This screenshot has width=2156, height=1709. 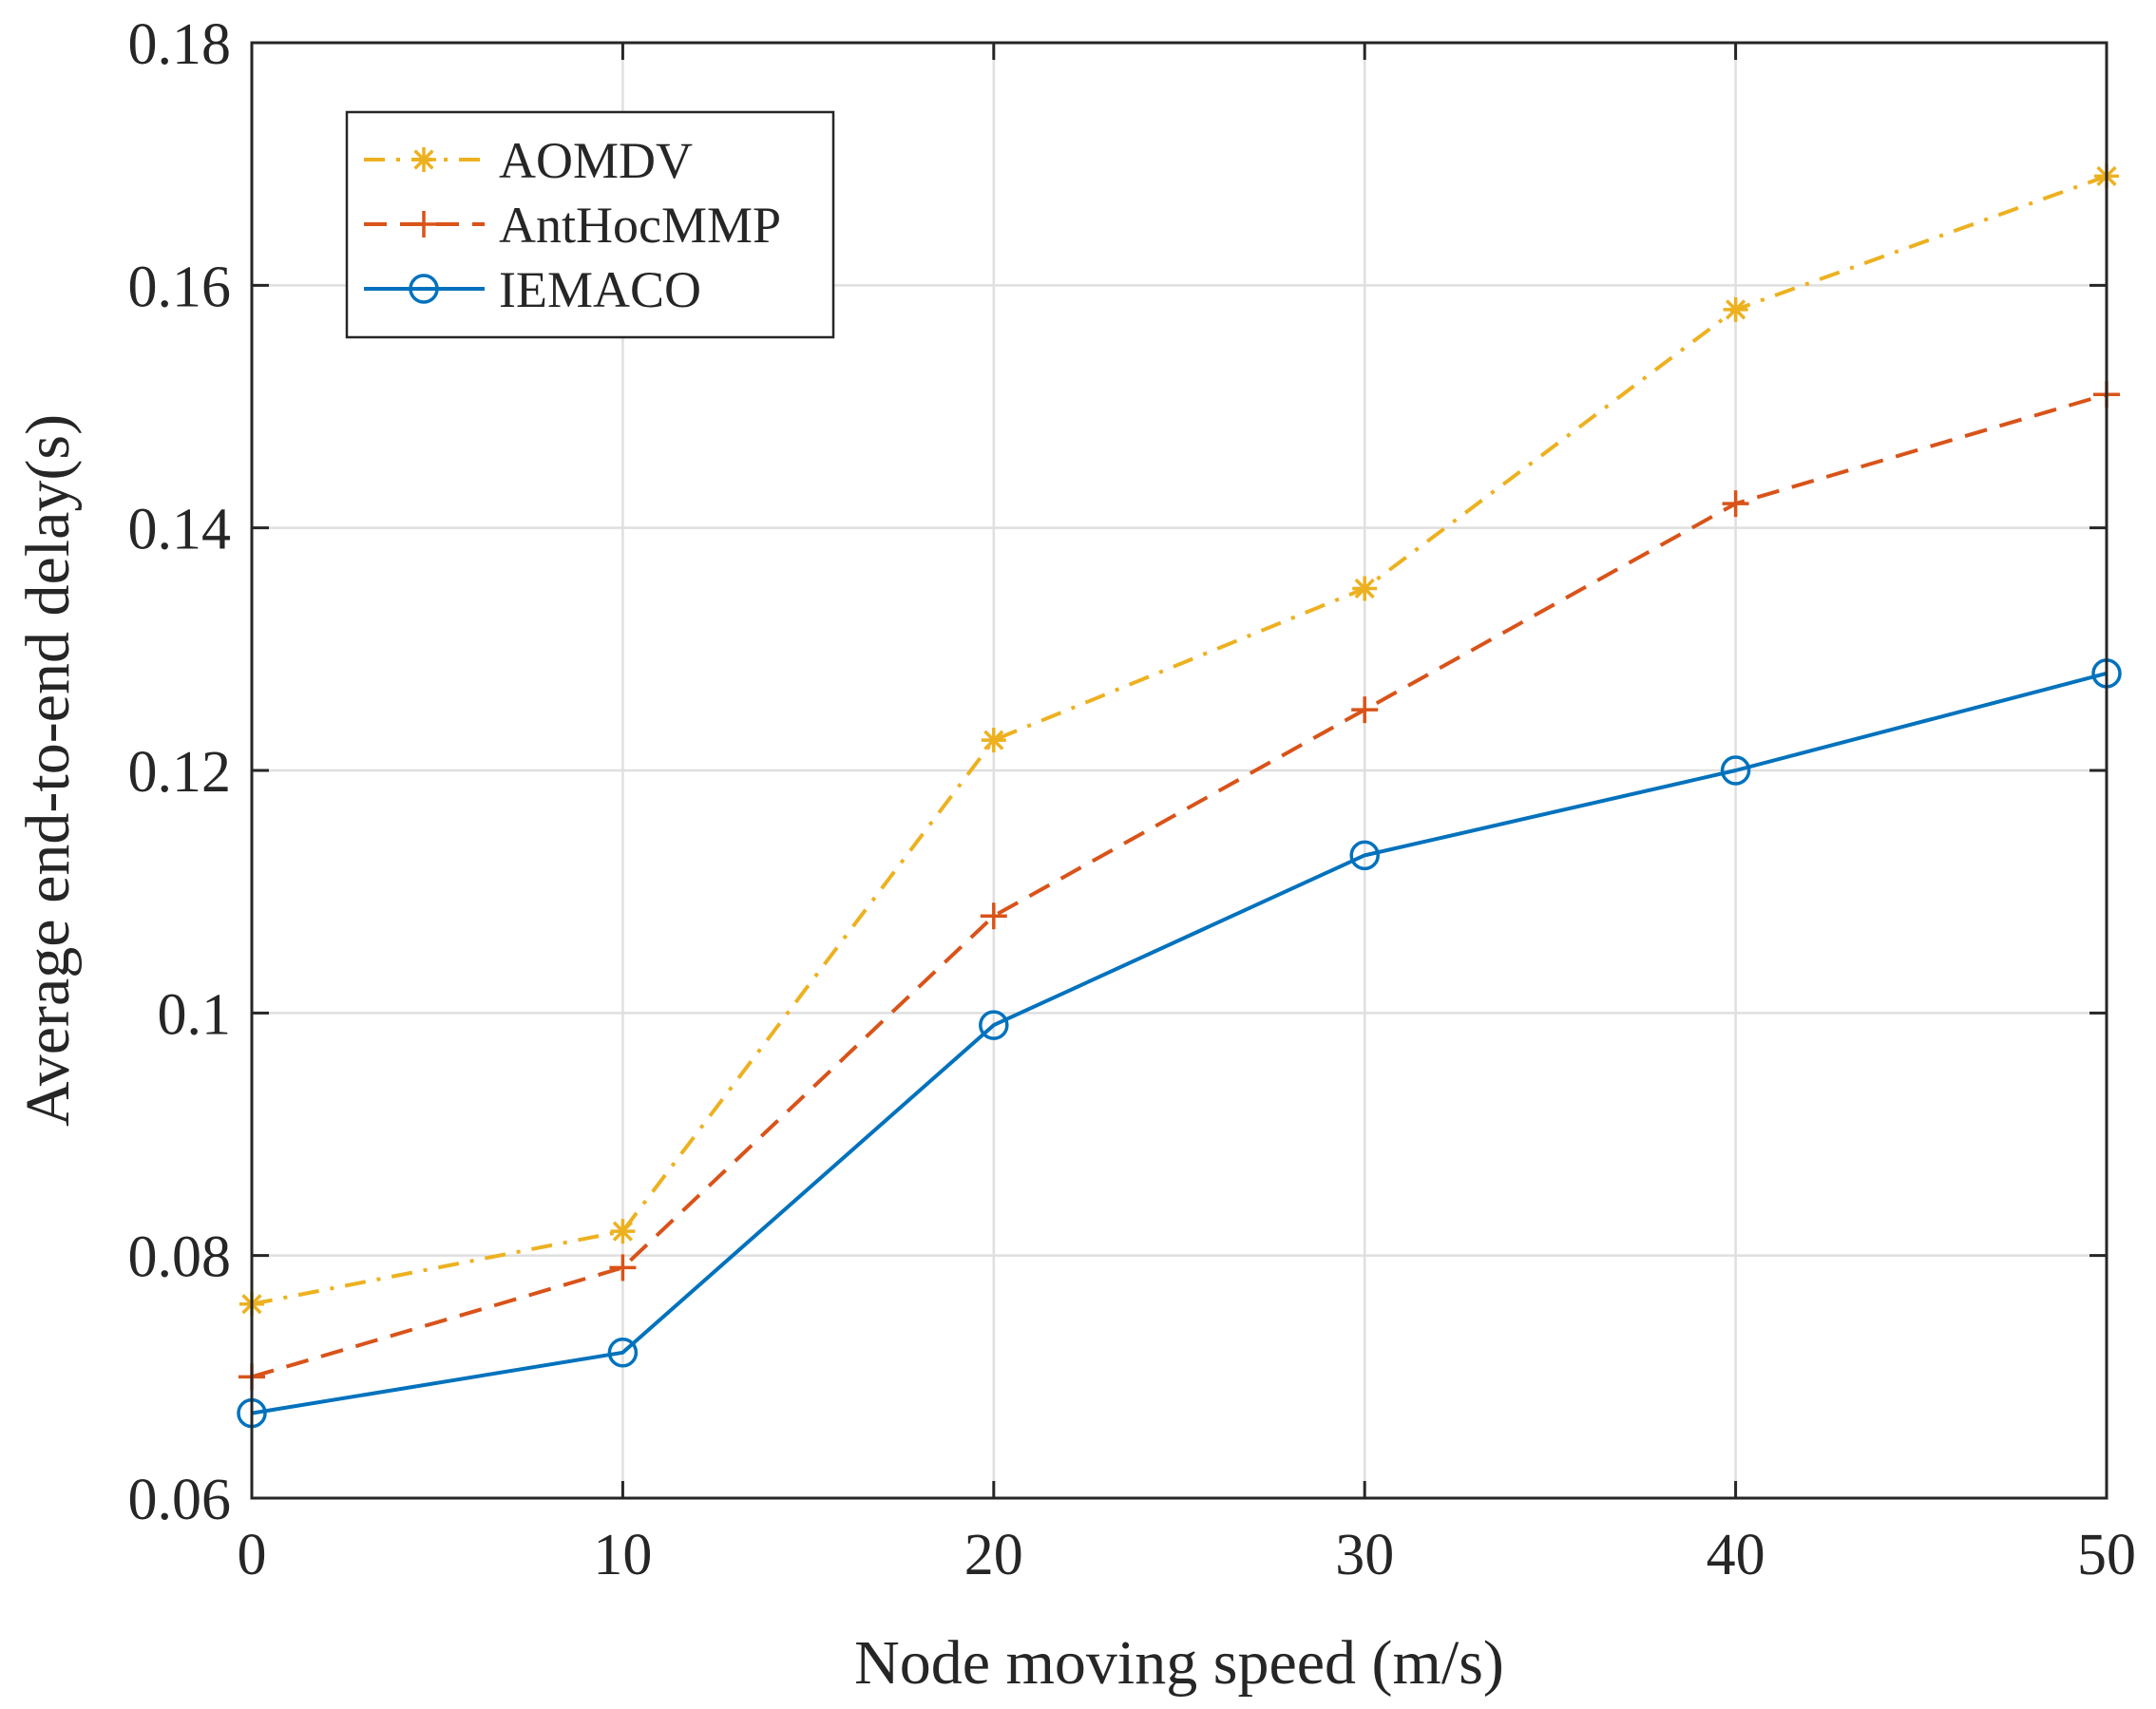 What do you see at coordinates (1179, 1663) in the screenshot?
I see `x-axis-label: Node moving speed (m/s)` at bounding box center [1179, 1663].